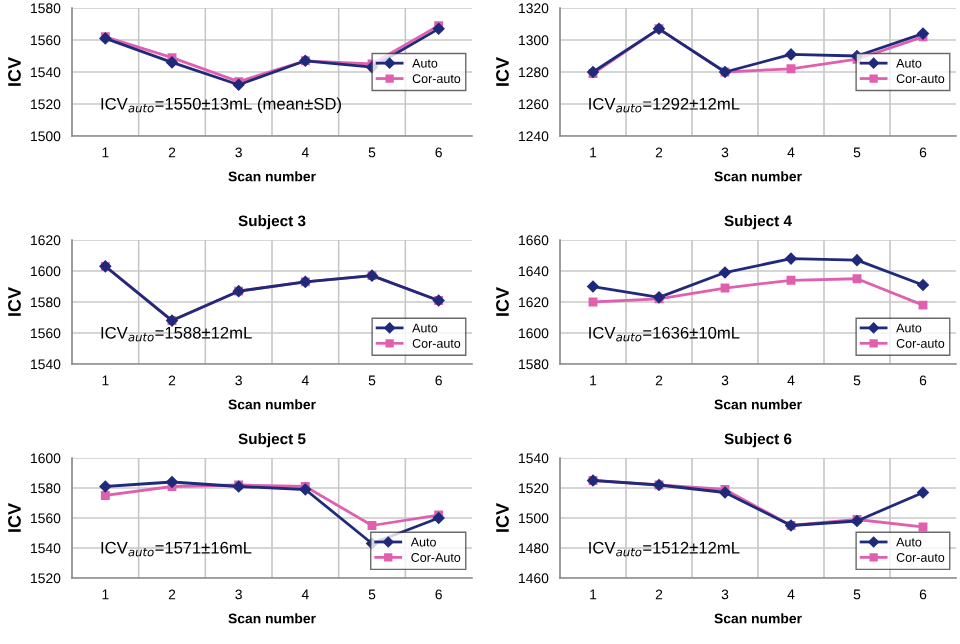  Describe the element at coordinates (664, 105) in the screenshot. I see `annotation: ICV$_{auto}$=1292±12mL` at that location.